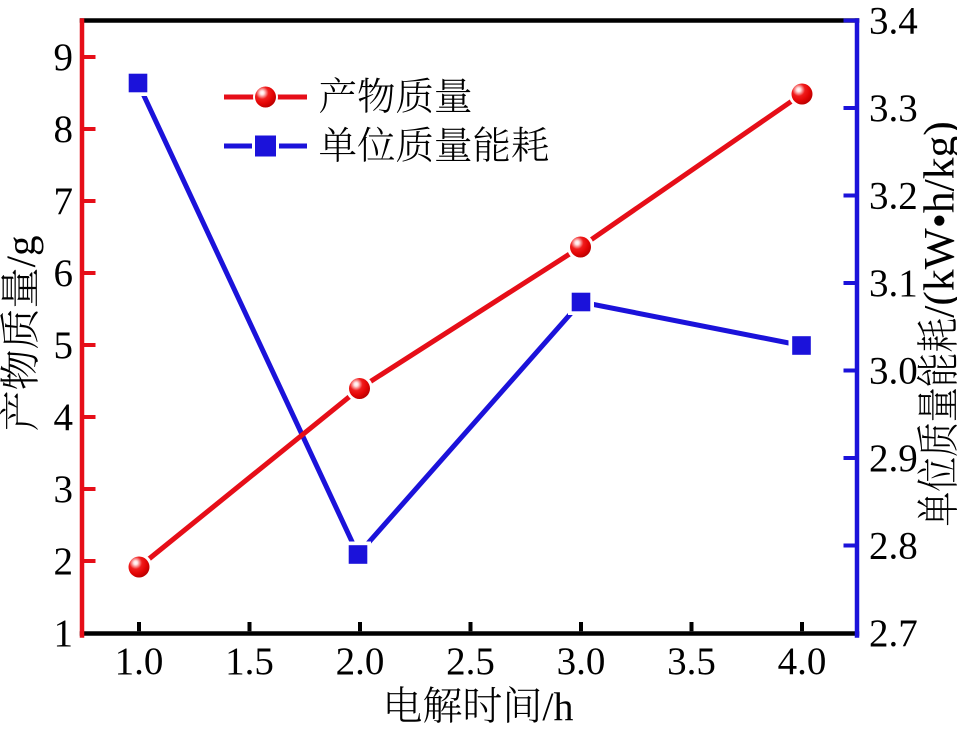 Image resolution: width=957 pixels, height=729 pixels. What do you see at coordinates (936, 219) in the screenshot?
I see `svg-text: /(kW•h/kg)` at bounding box center [936, 219].